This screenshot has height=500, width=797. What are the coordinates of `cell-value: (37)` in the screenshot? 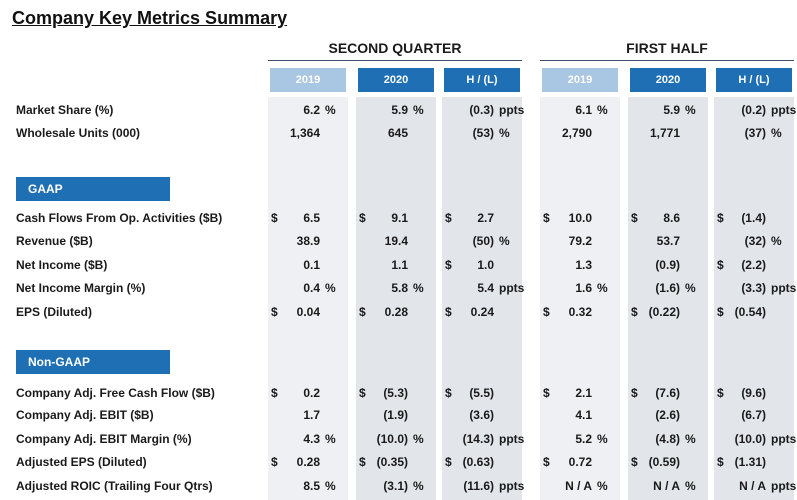 It's located at (755, 133).